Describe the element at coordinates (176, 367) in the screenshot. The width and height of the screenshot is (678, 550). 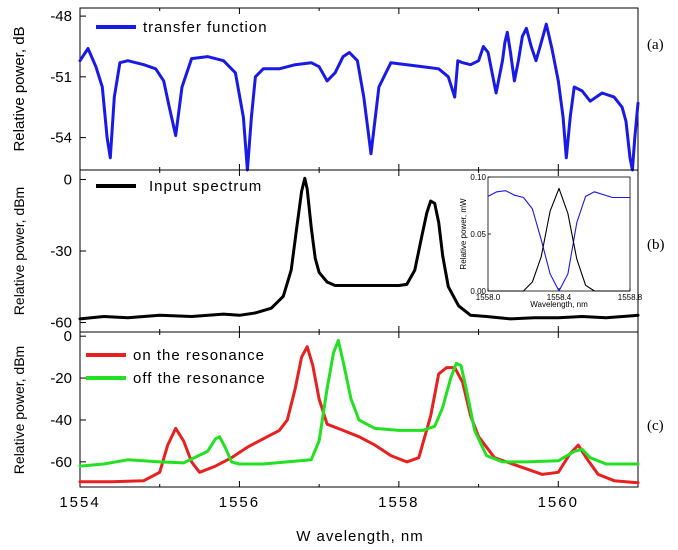
I see `panel-c-legend: on the resonance off the resonance` at that location.